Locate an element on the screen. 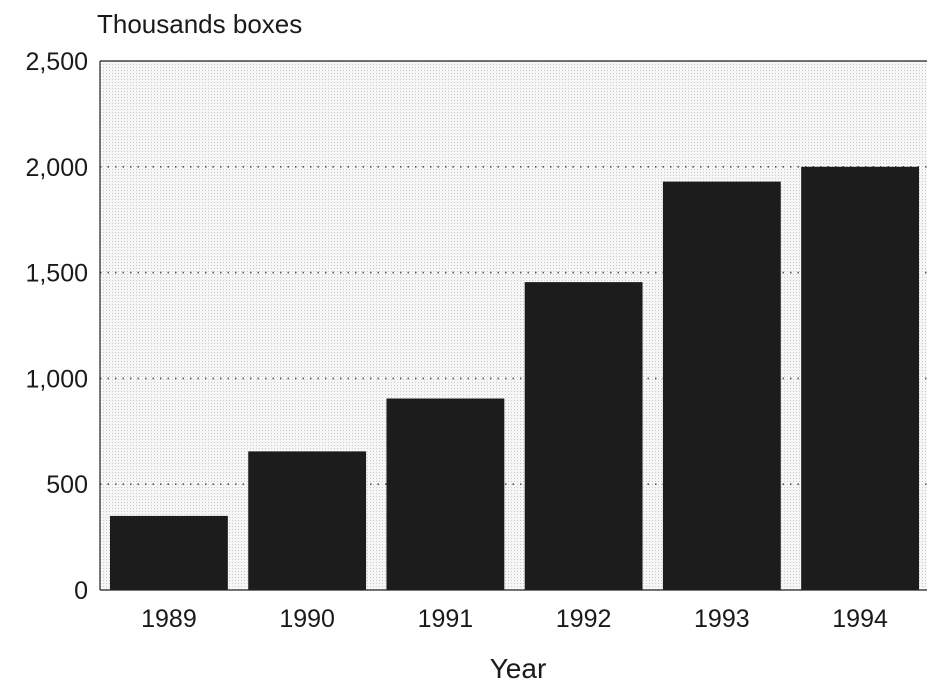 The height and width of the screenshot is (684, 927). y-tick-label: 2,500 is located at coordinates (56, 62).